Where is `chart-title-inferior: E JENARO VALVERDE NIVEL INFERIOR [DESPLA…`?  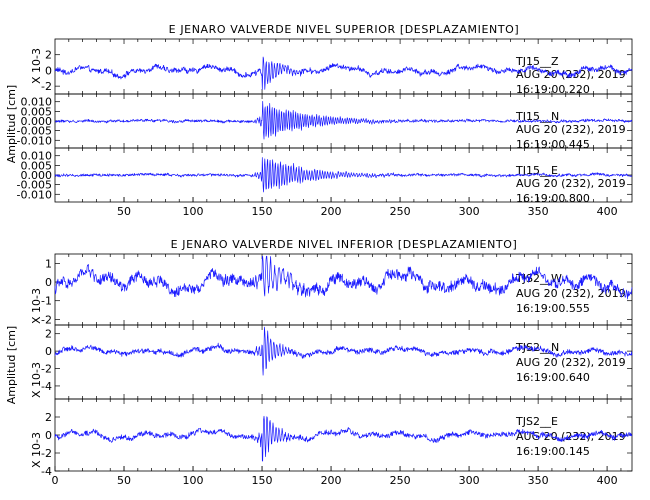 chart-title-inferior: E JENARO VALVERDE NIVEL INFERIOR [DESPLA… is located at coordinates (344, 244).